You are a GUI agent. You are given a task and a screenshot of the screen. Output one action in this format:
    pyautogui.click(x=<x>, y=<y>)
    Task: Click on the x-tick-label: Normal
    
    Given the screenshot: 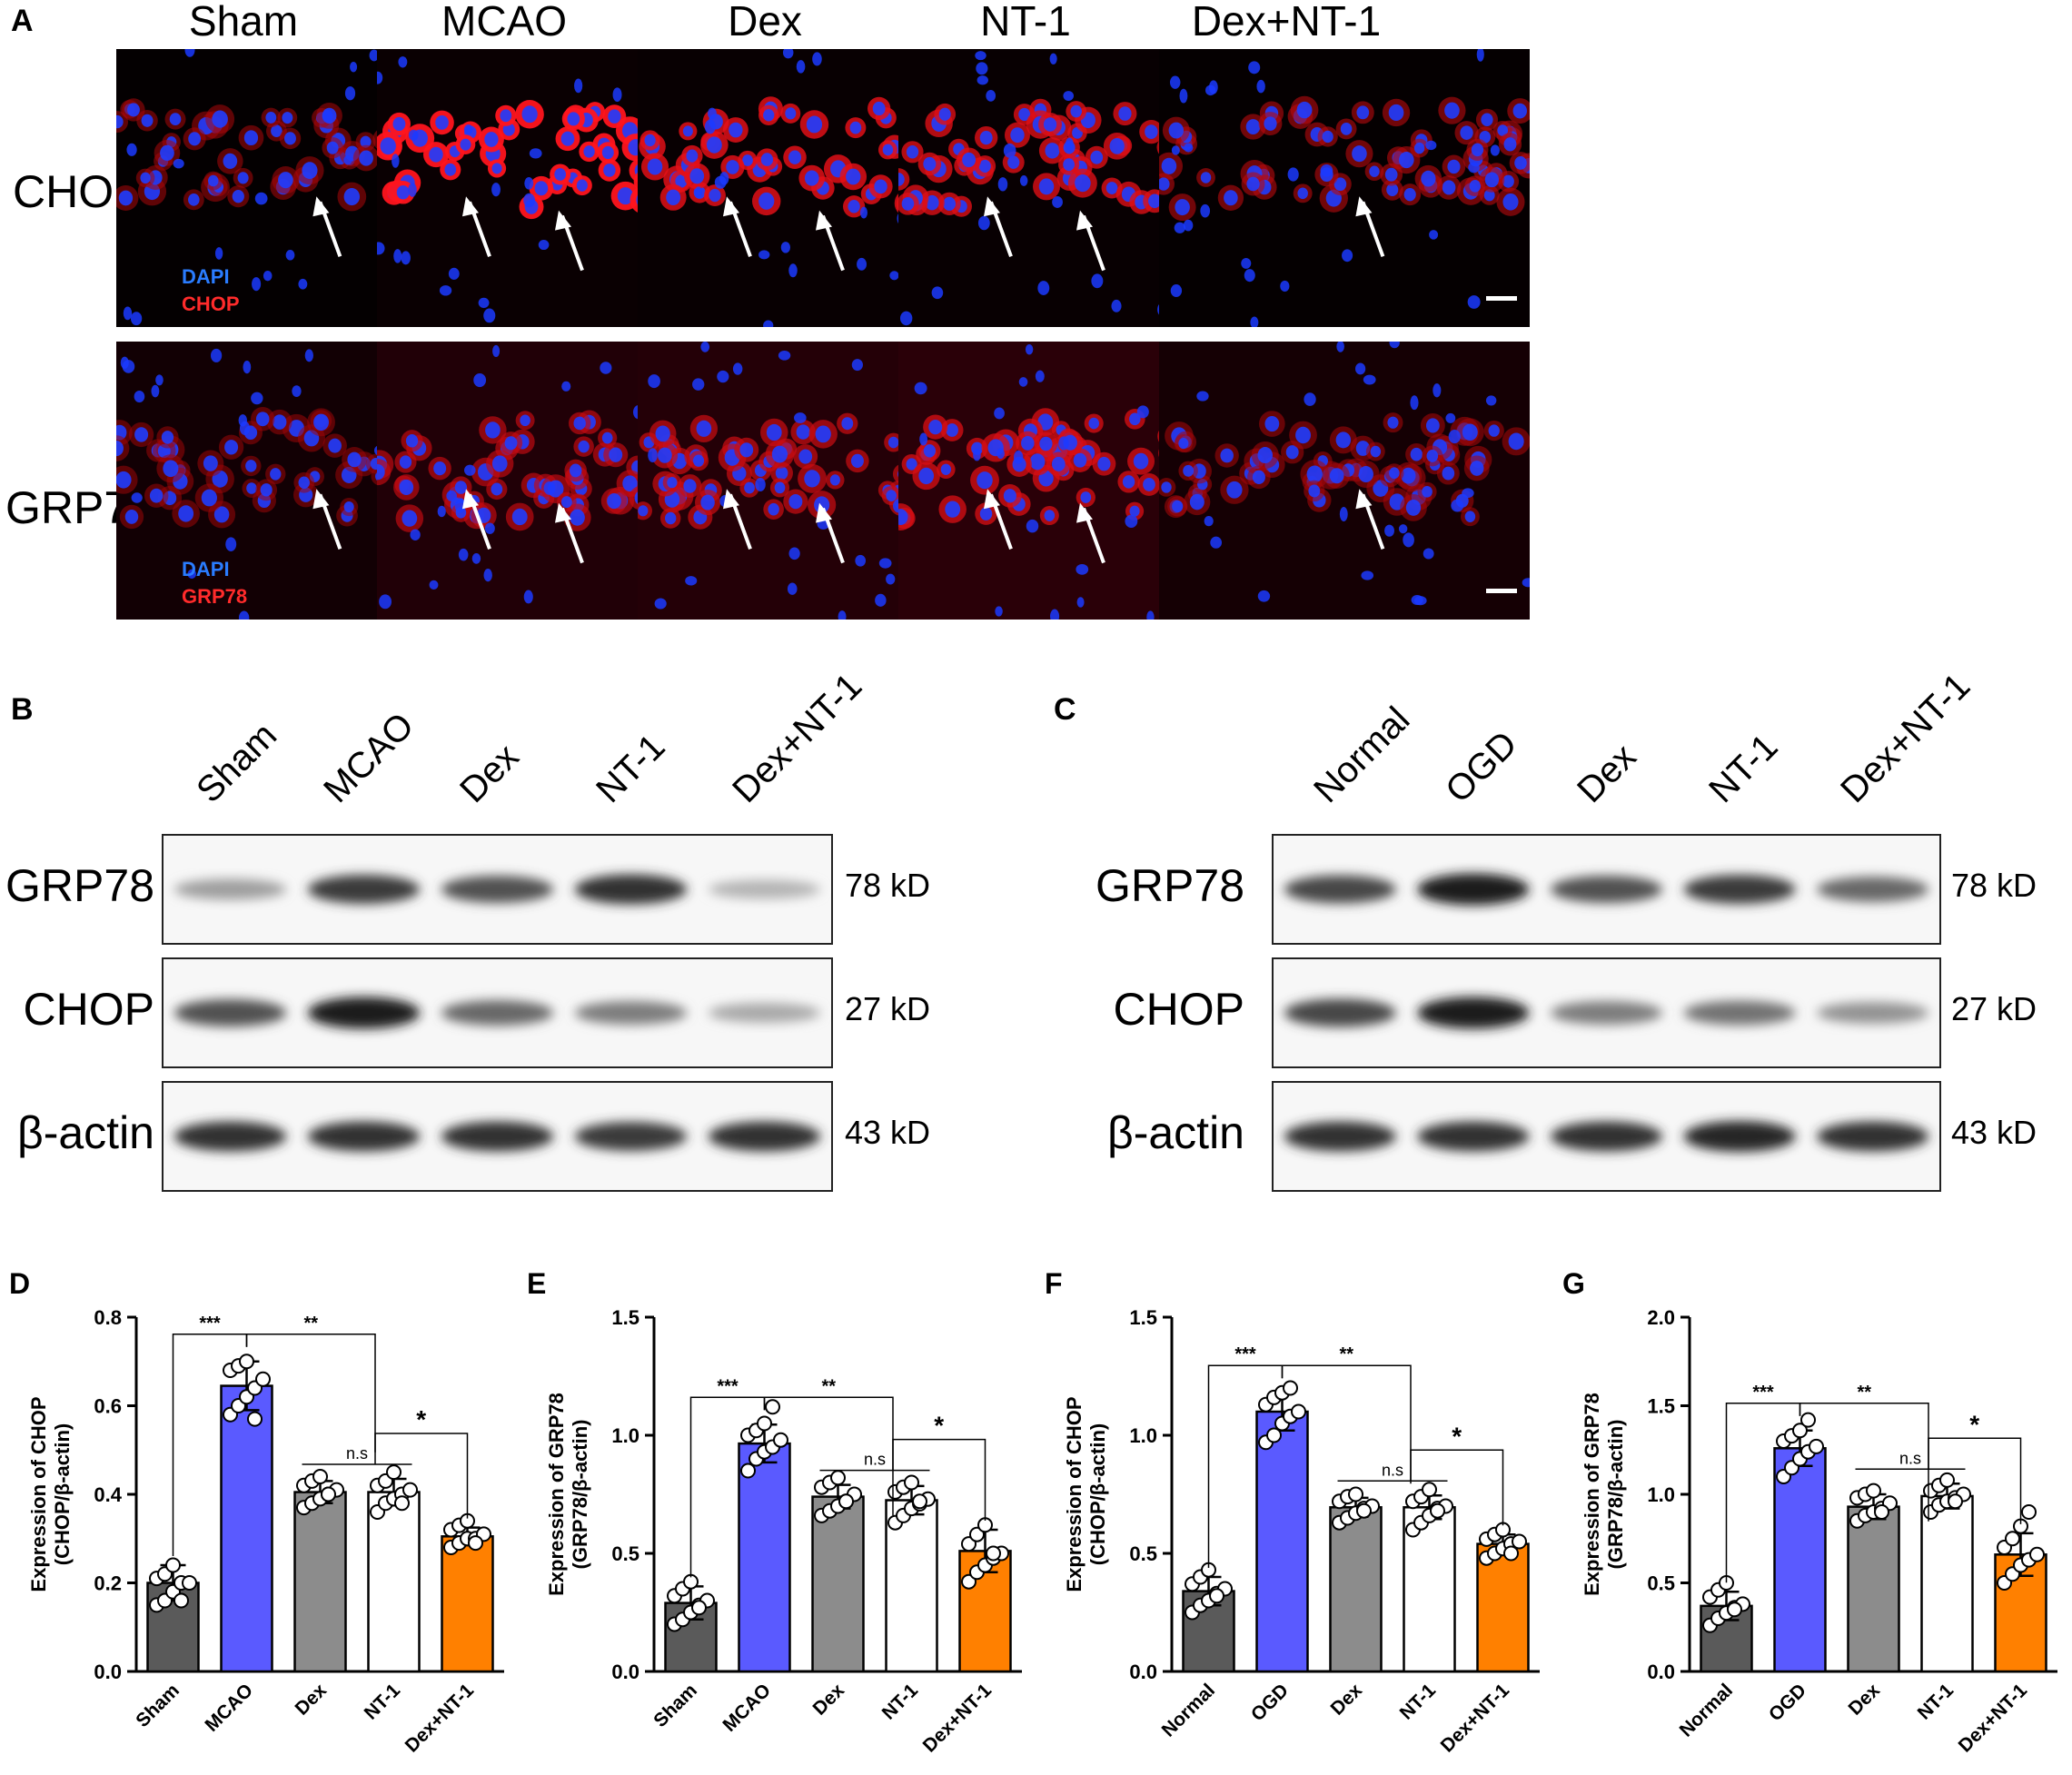 What is the action you would take?
    pyautogui.click(x=1706, y=1710)
    